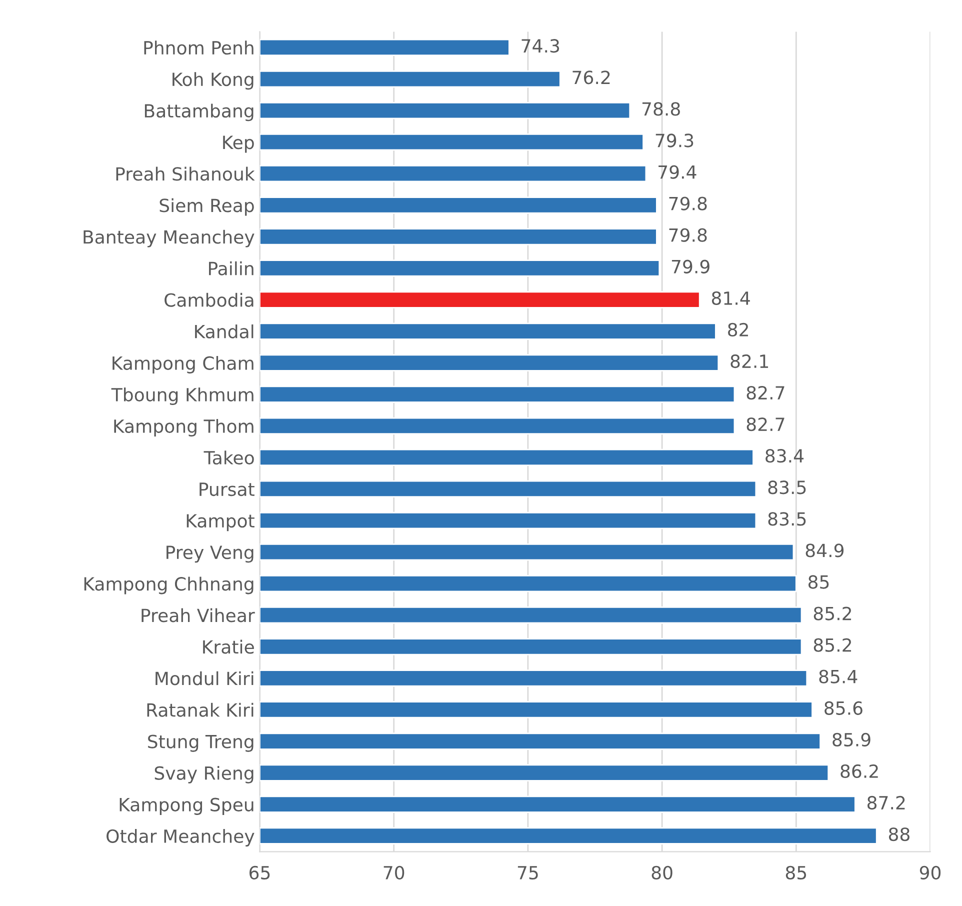  What do you see at coordinates (184, 428) in the screenshot?
I see `y-tick-label: Kampong Thom` at bounding box center [184, 428].